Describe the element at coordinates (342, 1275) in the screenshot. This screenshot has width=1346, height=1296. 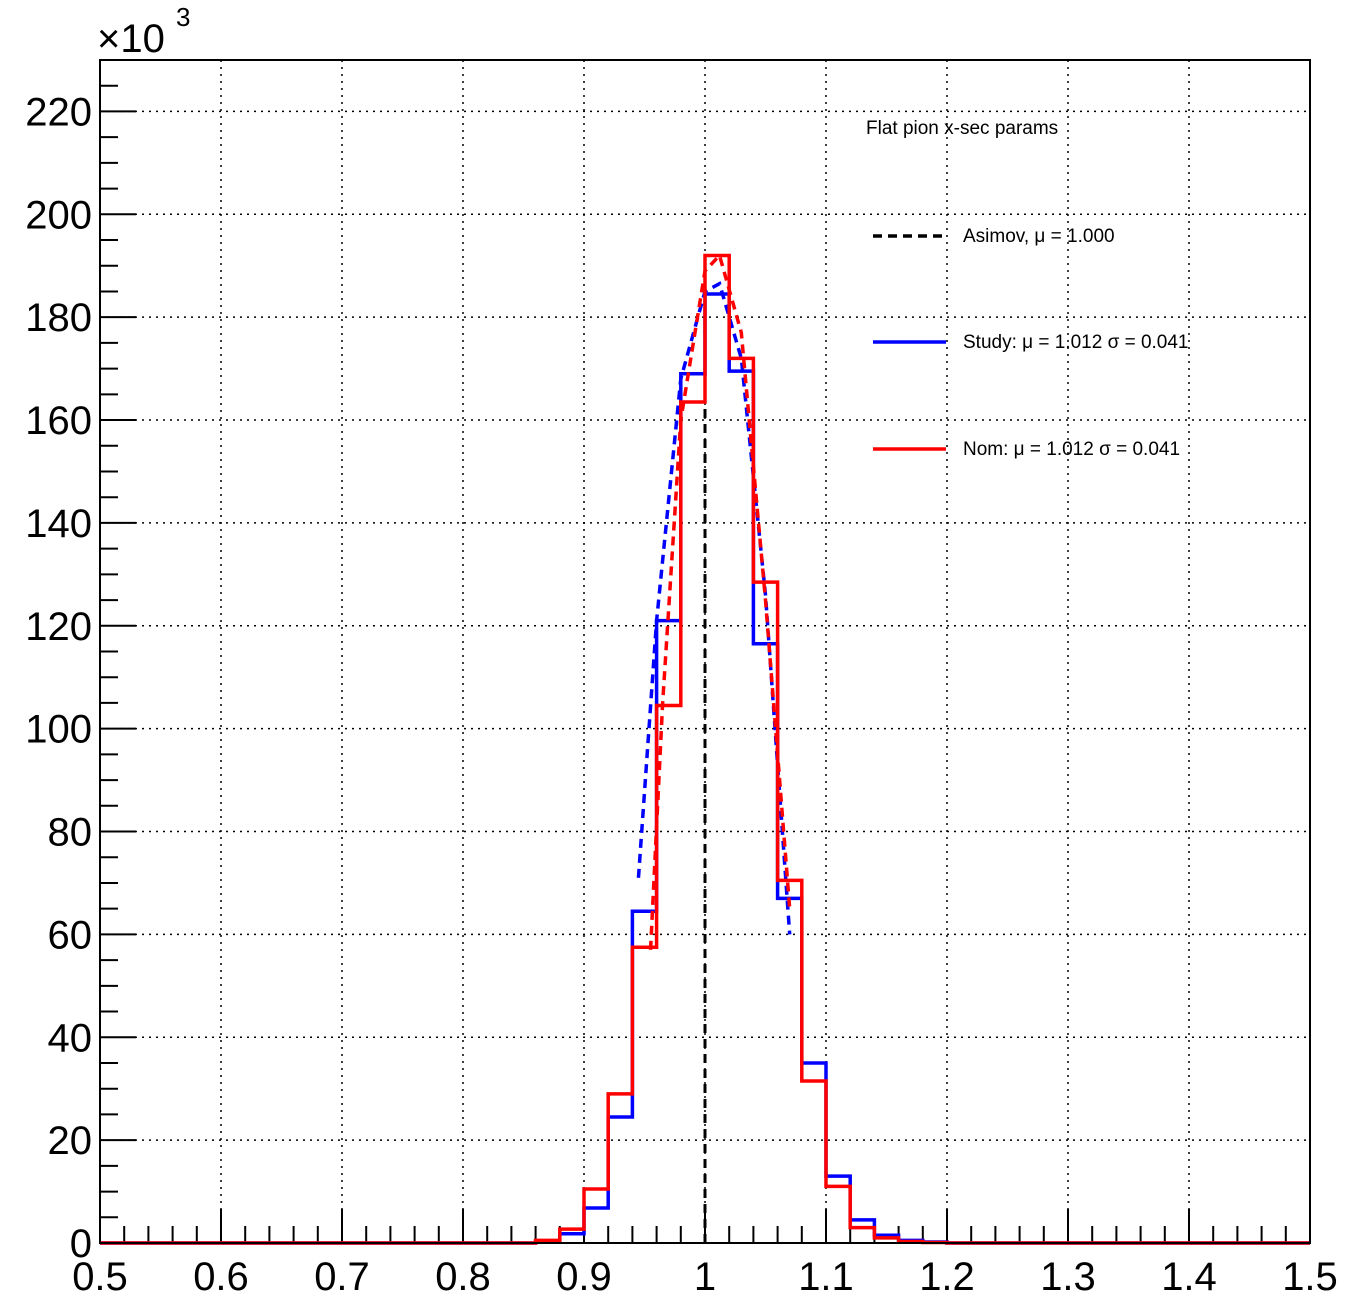
I see `x-tick-label: 0.7` at that location.